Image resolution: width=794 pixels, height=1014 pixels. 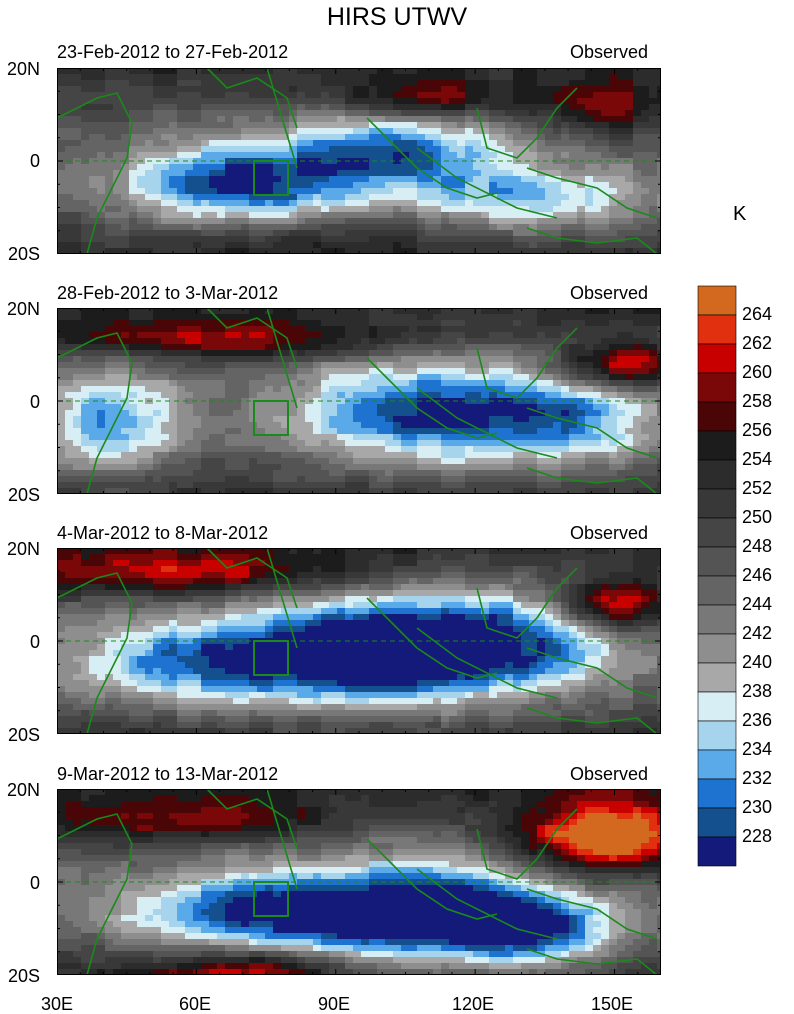 I want to click on panel-3-lat-20n: 20N, so click(x=20, y=549).